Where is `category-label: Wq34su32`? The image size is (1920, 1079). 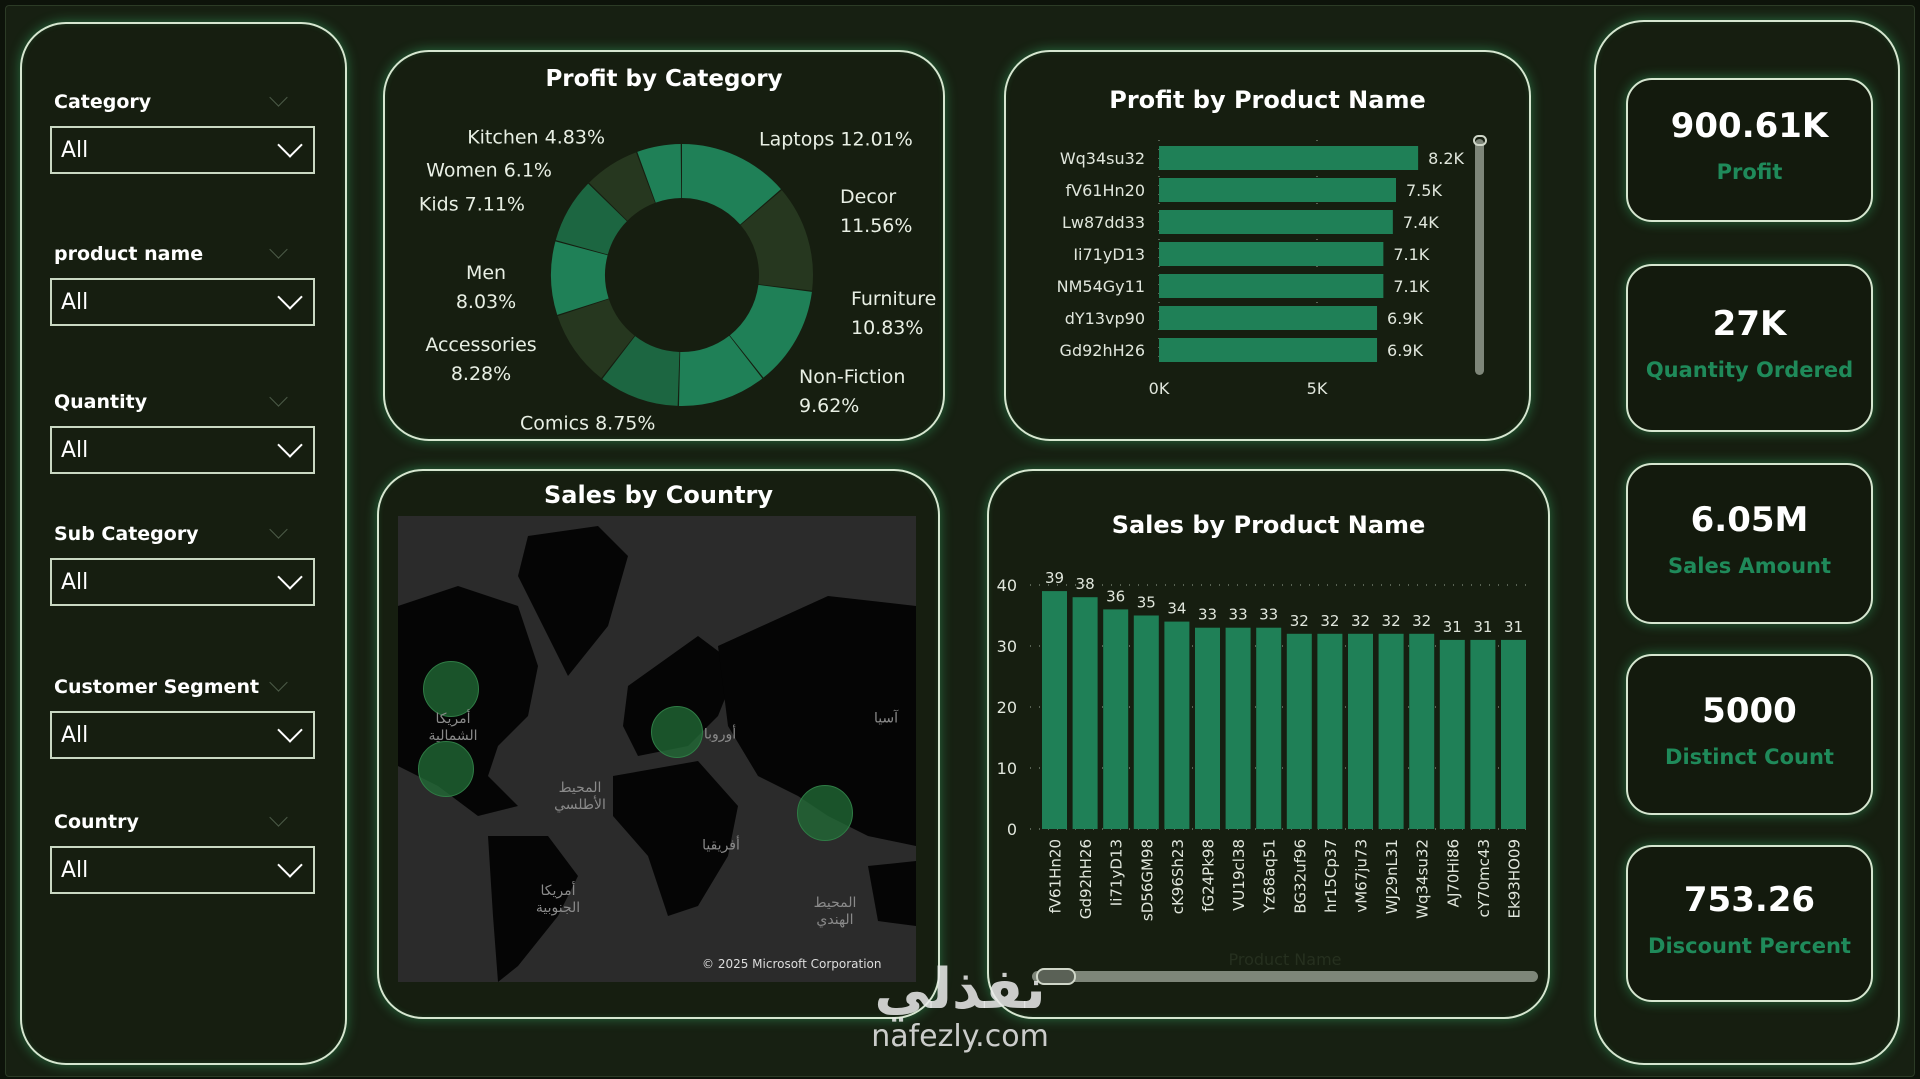
category-label: Wq34su32 is located at coordinates (1102, 158).